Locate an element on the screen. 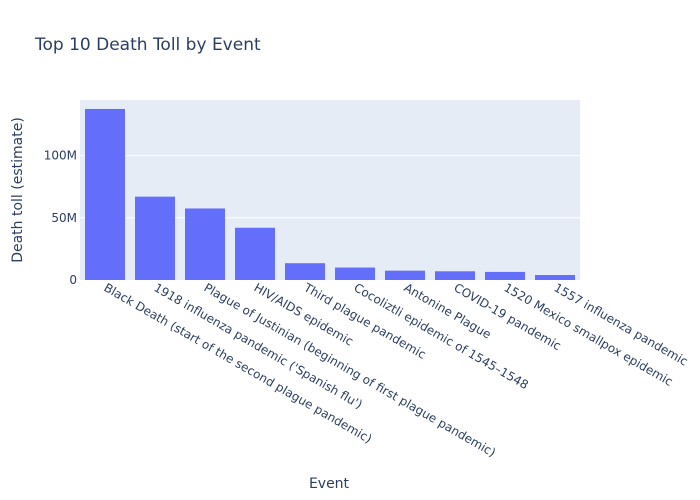 This screenshot has width=700, height=500. y-tick-label: 100M is located at coordinates (60, 156).